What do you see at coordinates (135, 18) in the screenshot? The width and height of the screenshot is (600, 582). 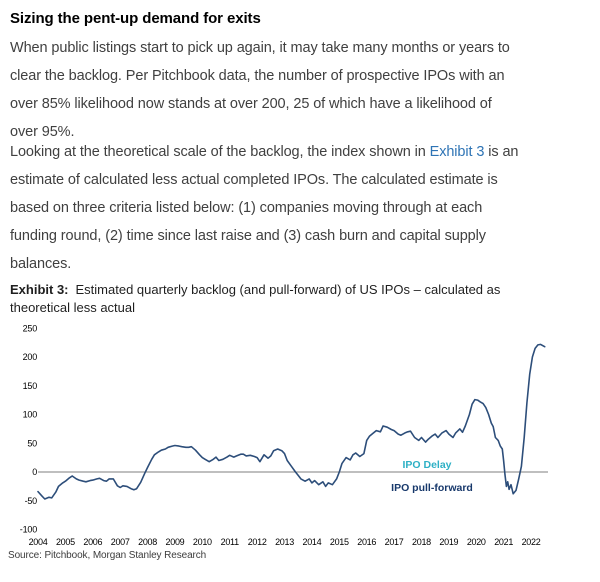 I see `section-heading: Sizing the pent-up demand for exits` at bounding box center [135, 18].